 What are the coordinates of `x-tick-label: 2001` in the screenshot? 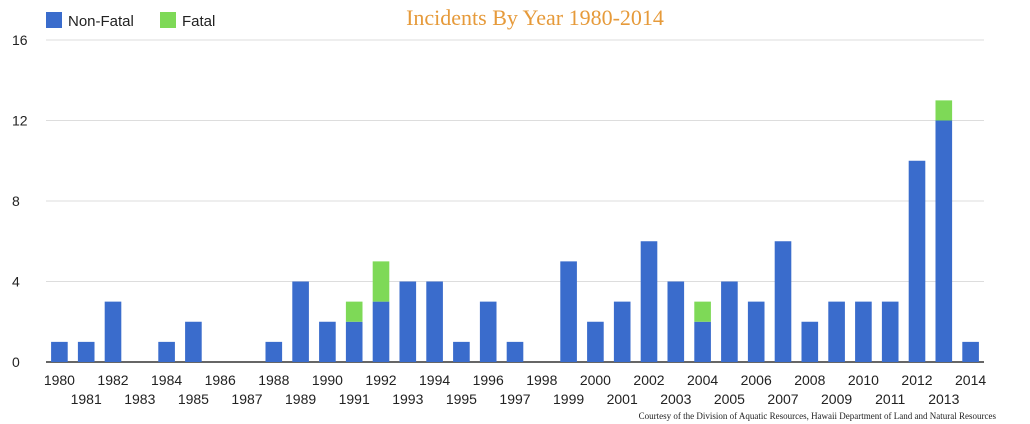 It's located at (622, 399).